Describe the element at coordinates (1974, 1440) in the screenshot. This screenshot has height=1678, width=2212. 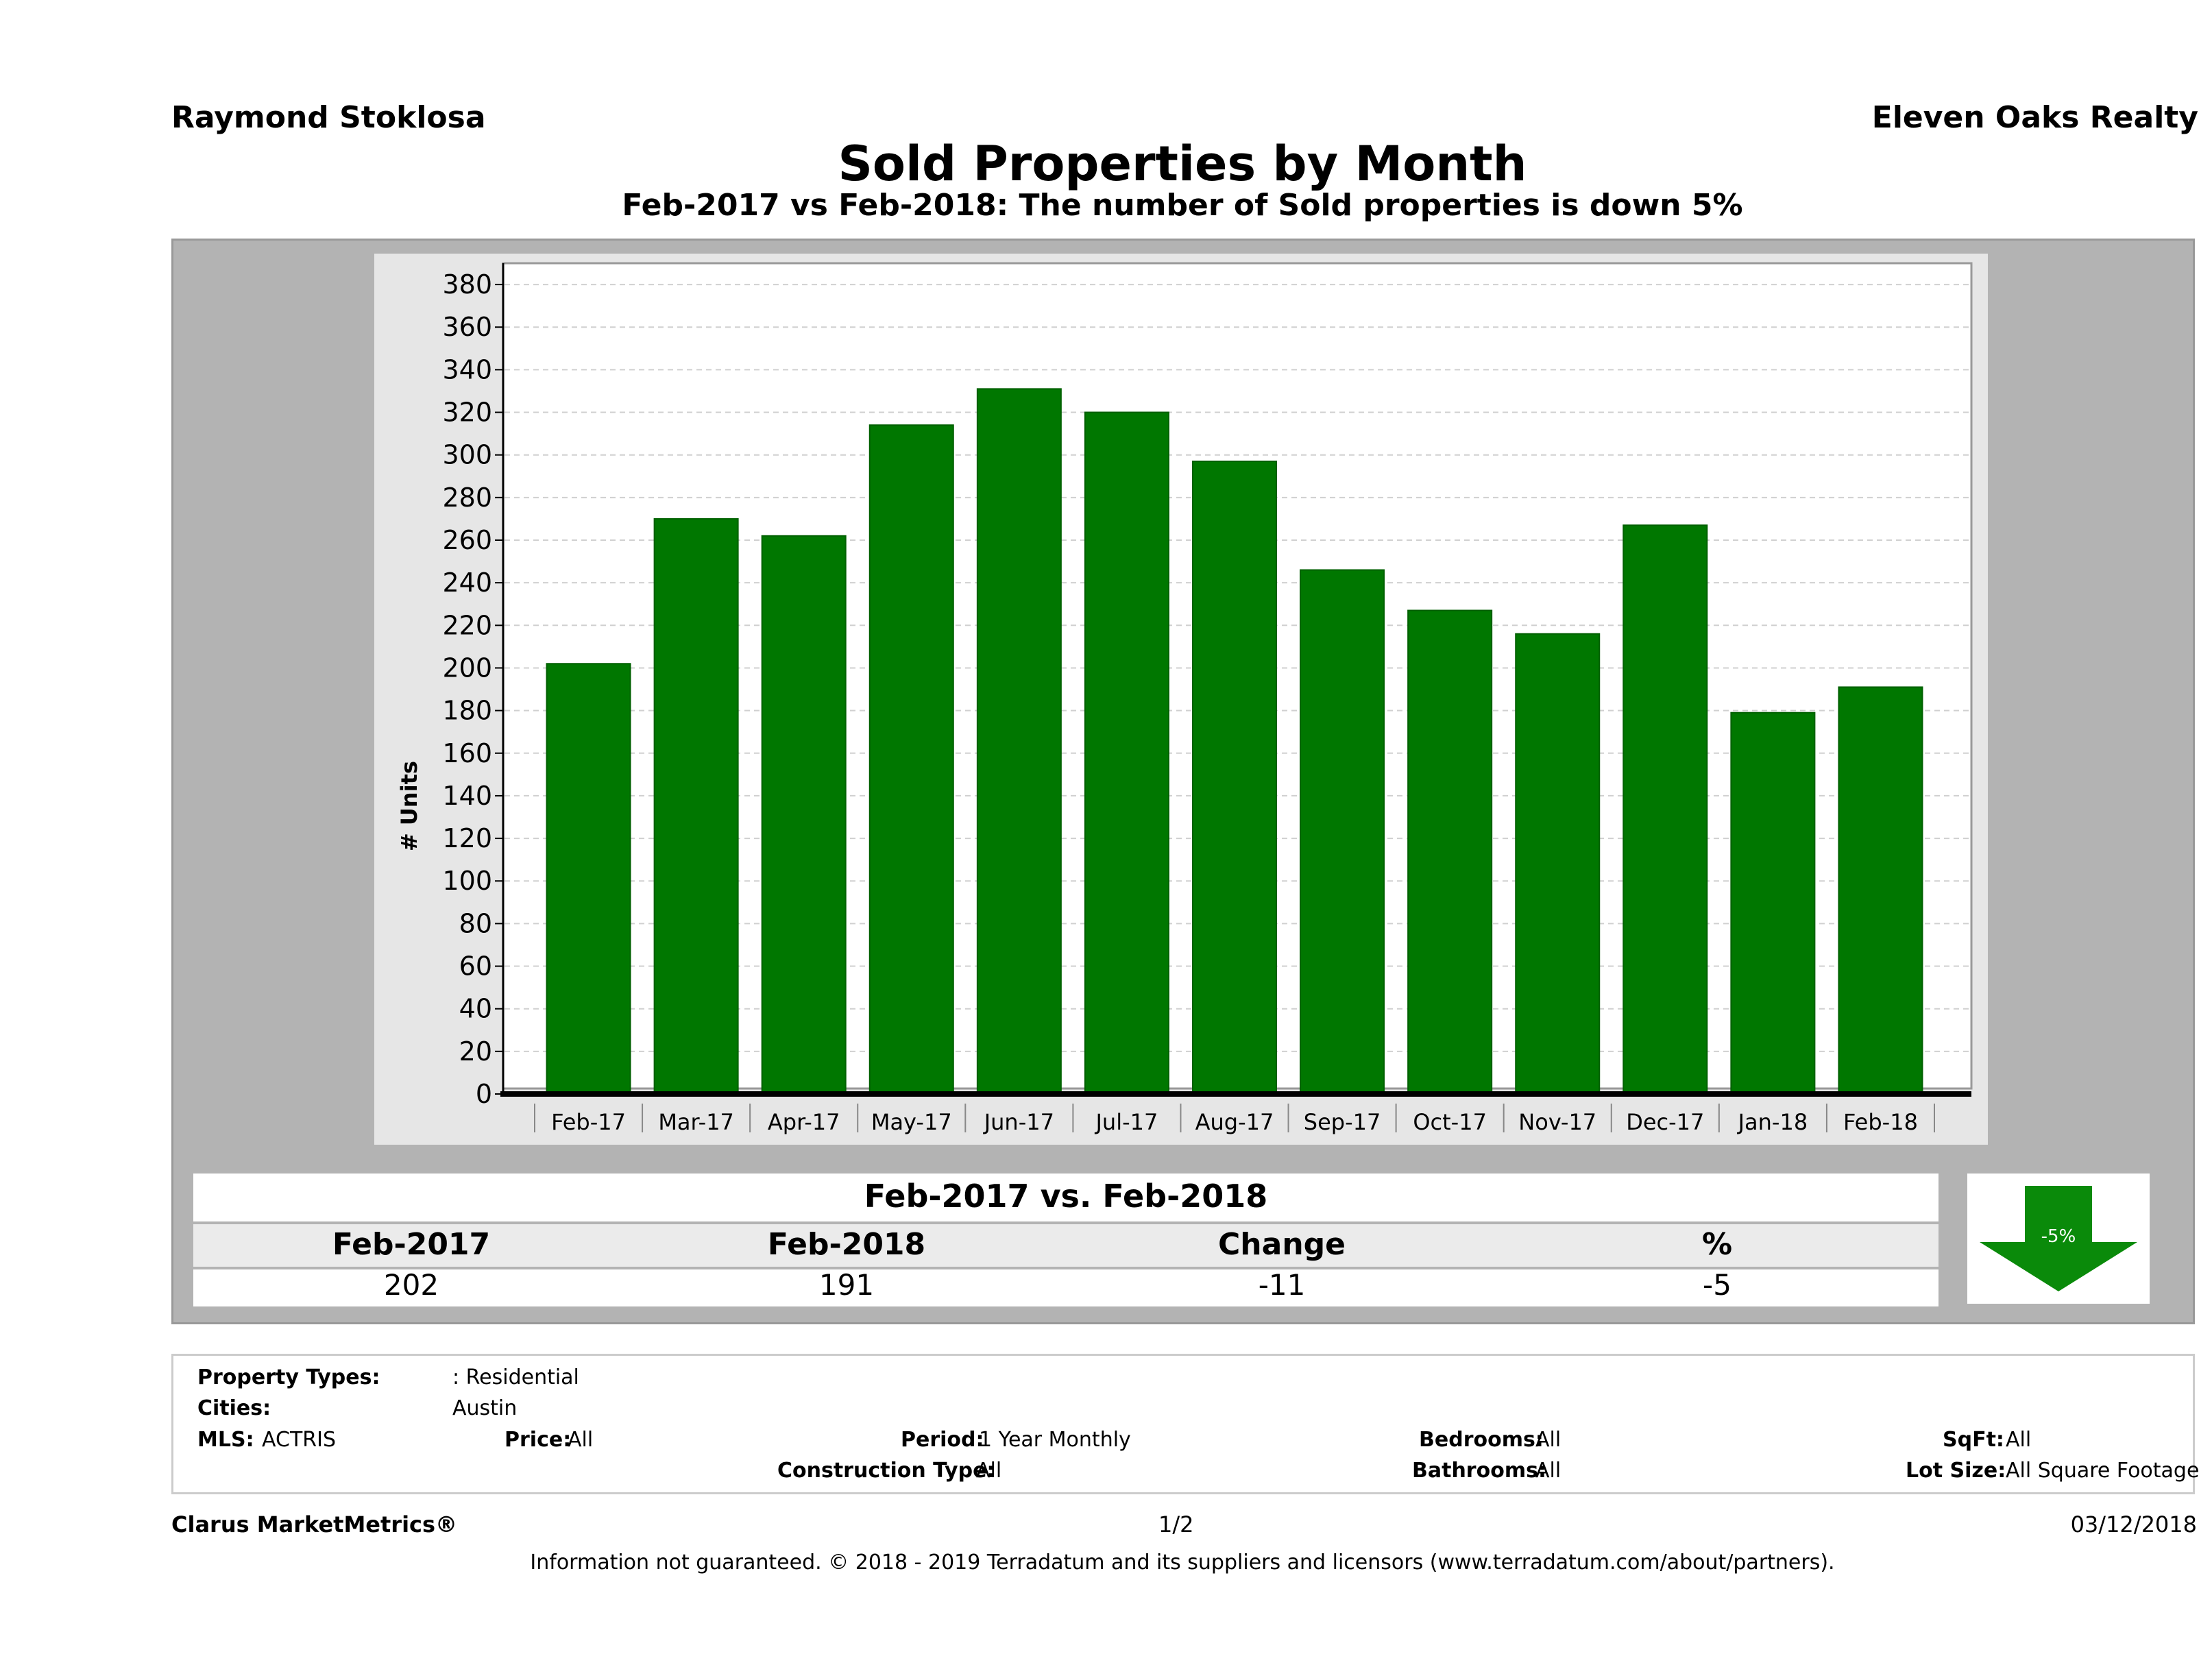
I see `sqft-label: SqFt:` at that location.